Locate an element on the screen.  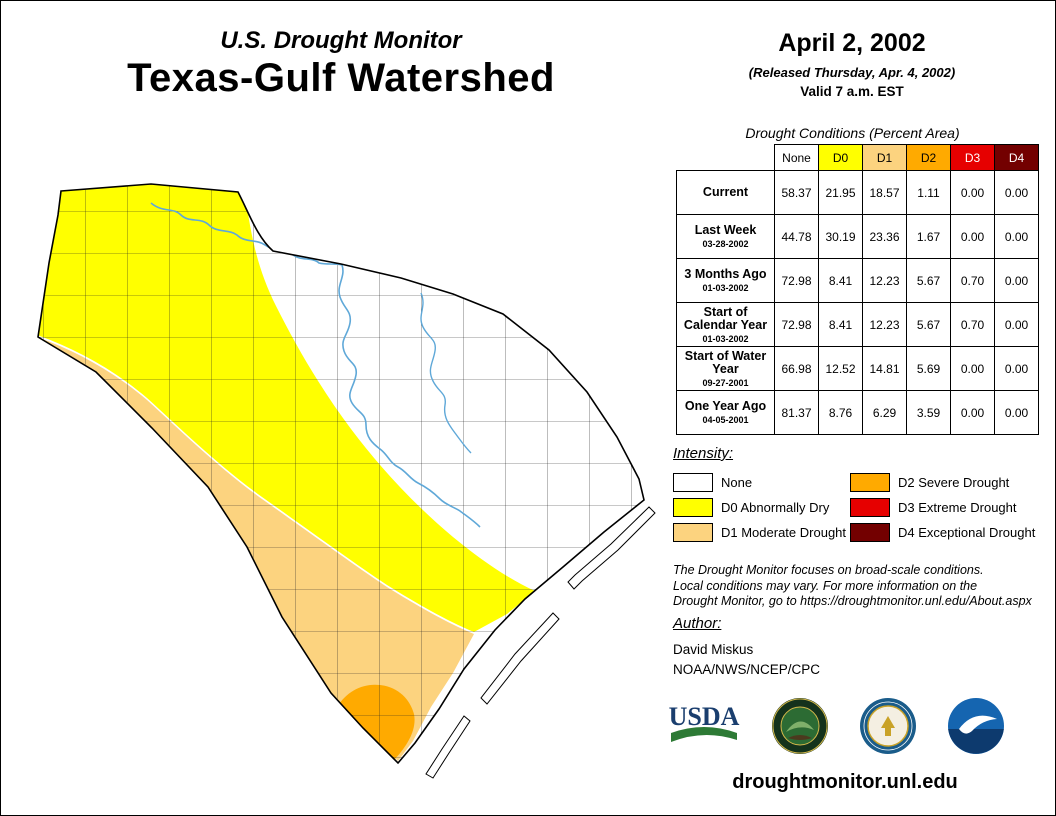
legend-label: D1 Moderate Drought is located at coordinates (784, 532).